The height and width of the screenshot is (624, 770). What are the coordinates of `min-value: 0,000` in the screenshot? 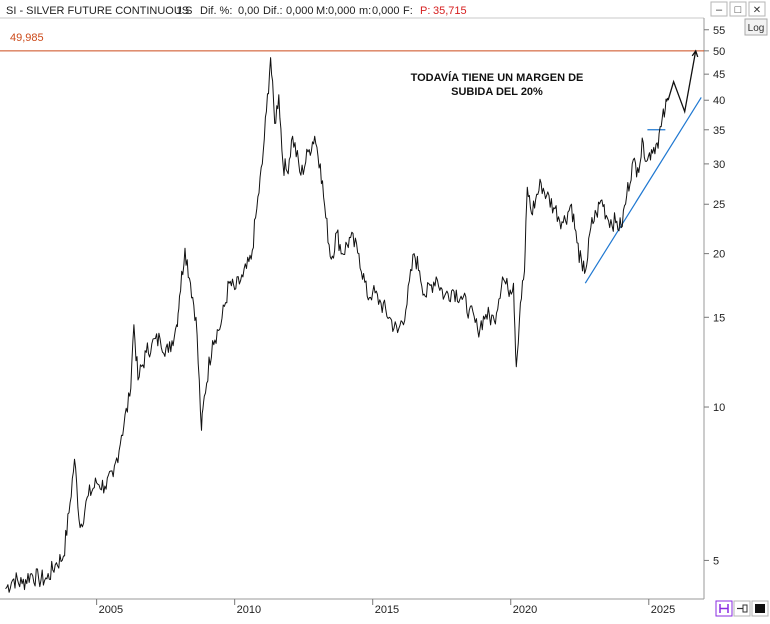 It's located at (386, 11).